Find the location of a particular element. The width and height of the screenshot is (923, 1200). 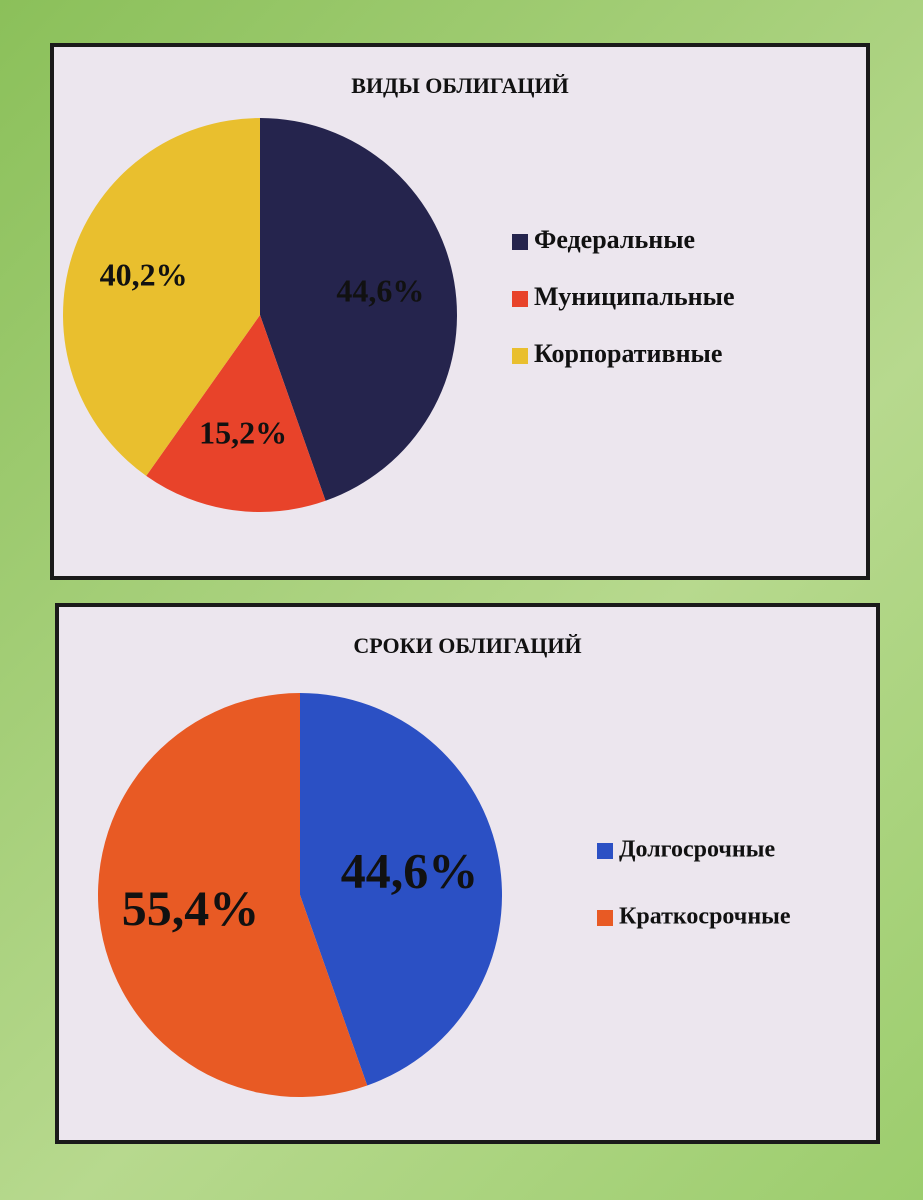

value-label: 55,4% is located at coordinates (191, 908).